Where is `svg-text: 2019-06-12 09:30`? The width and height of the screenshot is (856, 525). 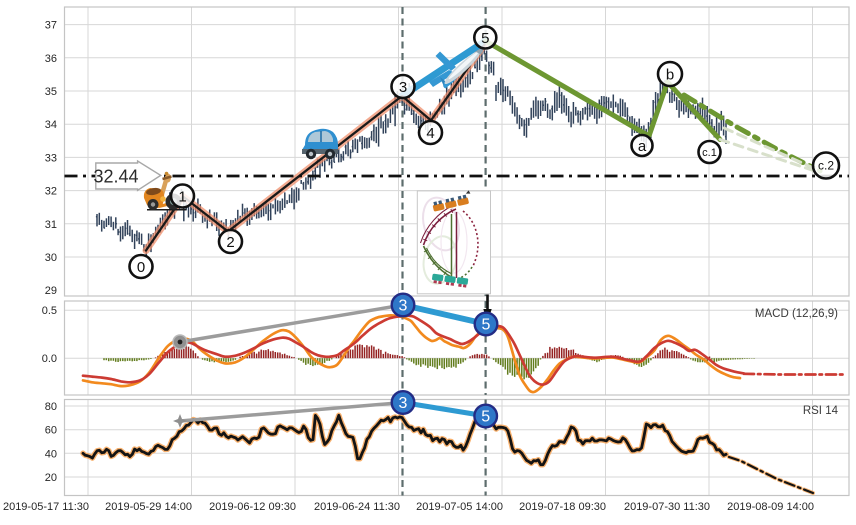
svg-text: 2019-06-12 09:30 is located at coordinates (252, 507).